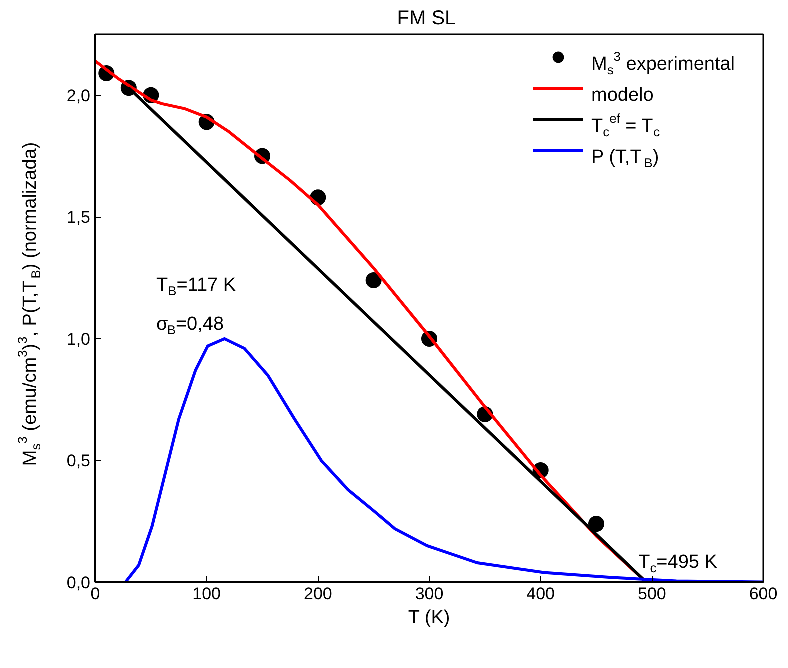  Describe the element at coordinates (429, 594) in the screenshot. I see `x-tick-label: 300` at that location.